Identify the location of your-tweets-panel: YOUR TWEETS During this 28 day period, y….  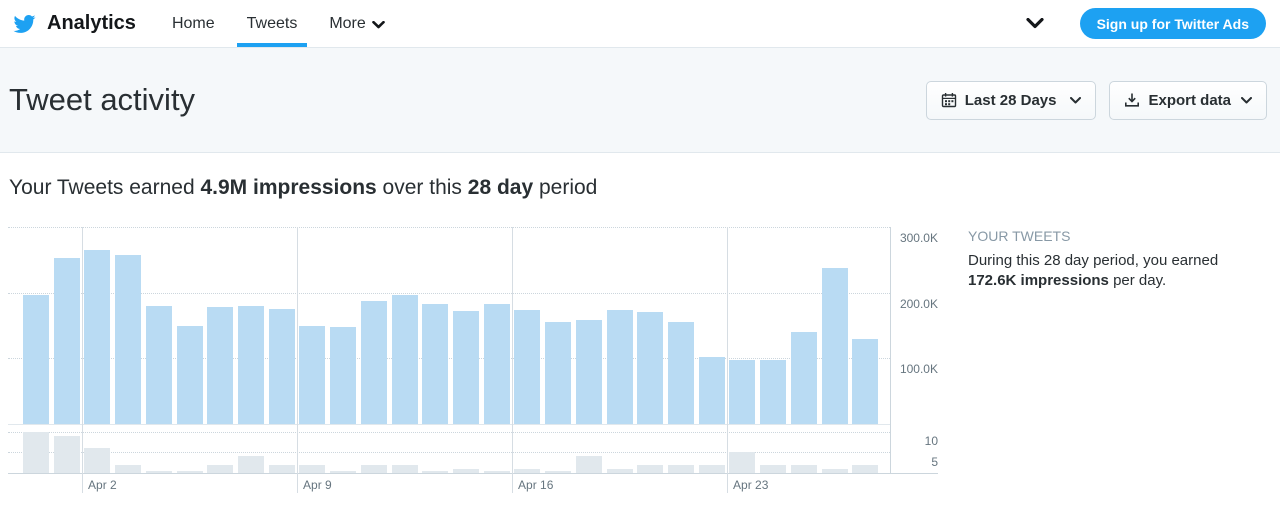
(1110, 259).